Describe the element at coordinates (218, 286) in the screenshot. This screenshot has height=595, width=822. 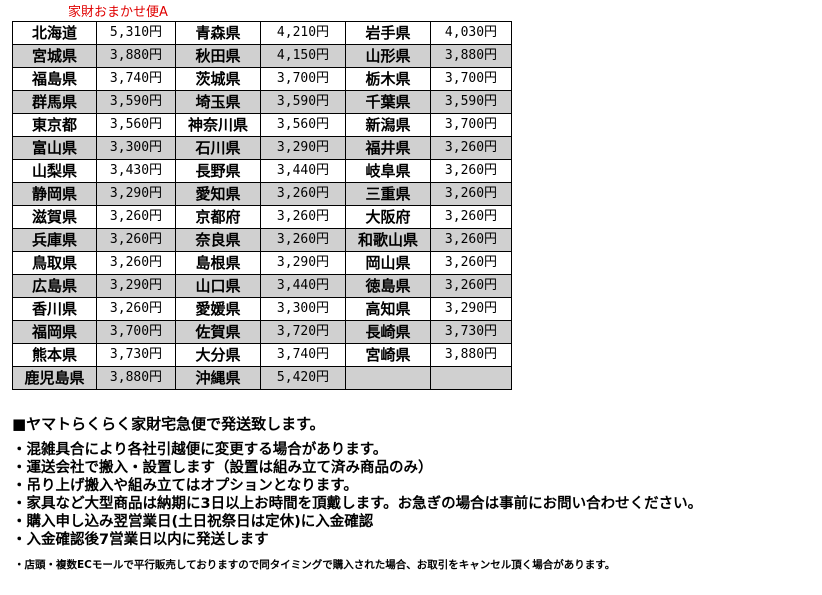
I see `prefecture-cell: 山口県` at that location.